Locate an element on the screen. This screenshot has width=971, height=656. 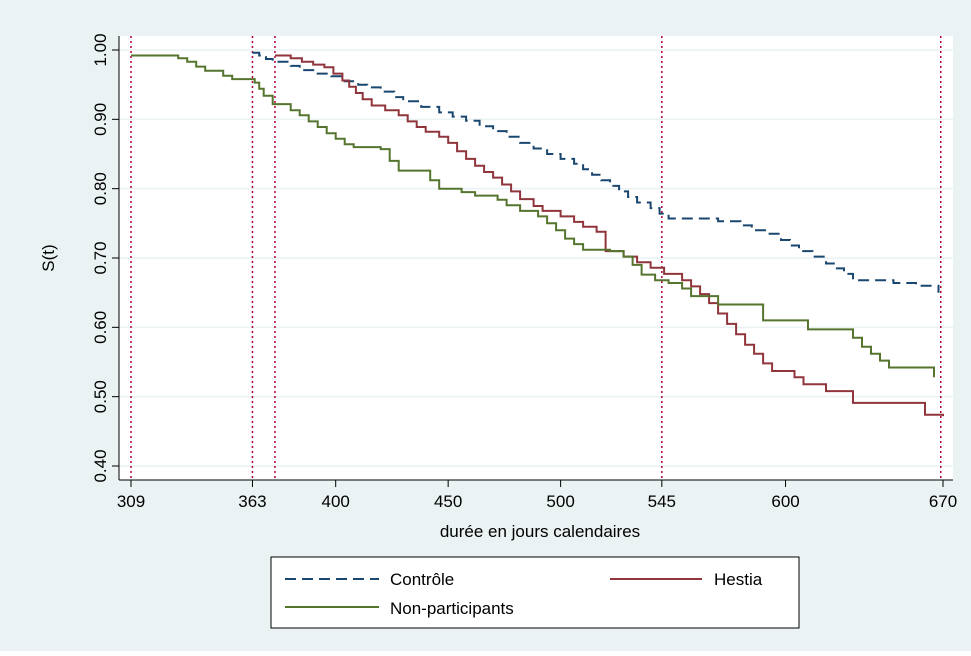
legend-label-hestia: Hestia is located at coordinates (738, 579).